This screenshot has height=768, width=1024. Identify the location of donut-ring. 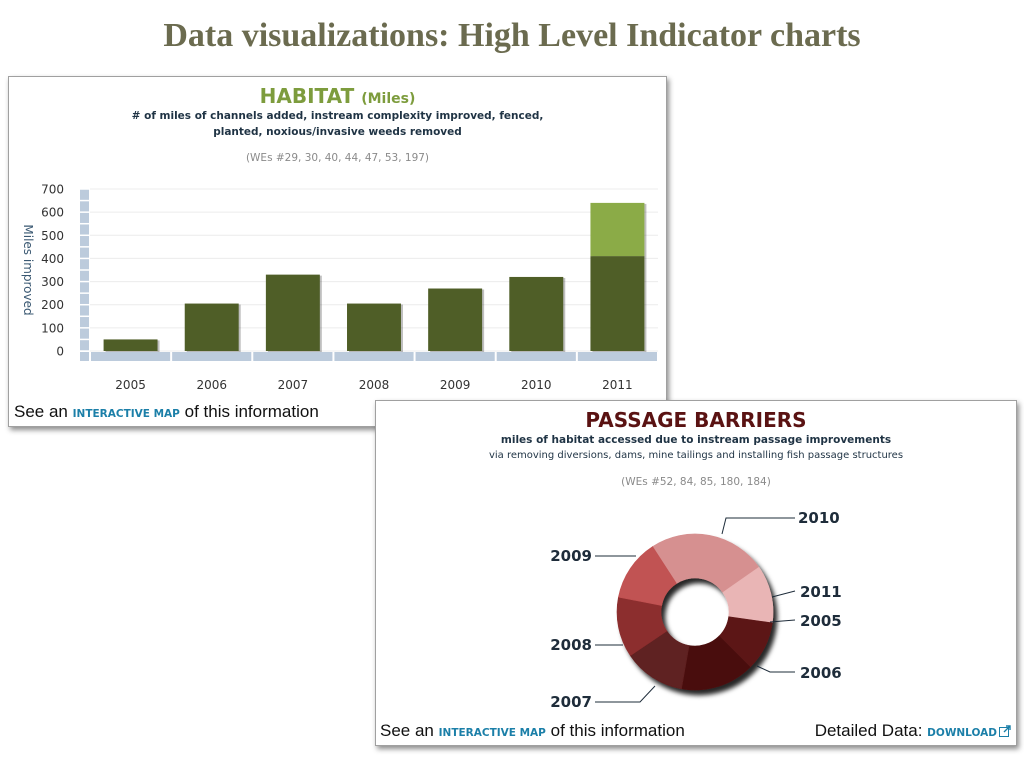
(695, 612).